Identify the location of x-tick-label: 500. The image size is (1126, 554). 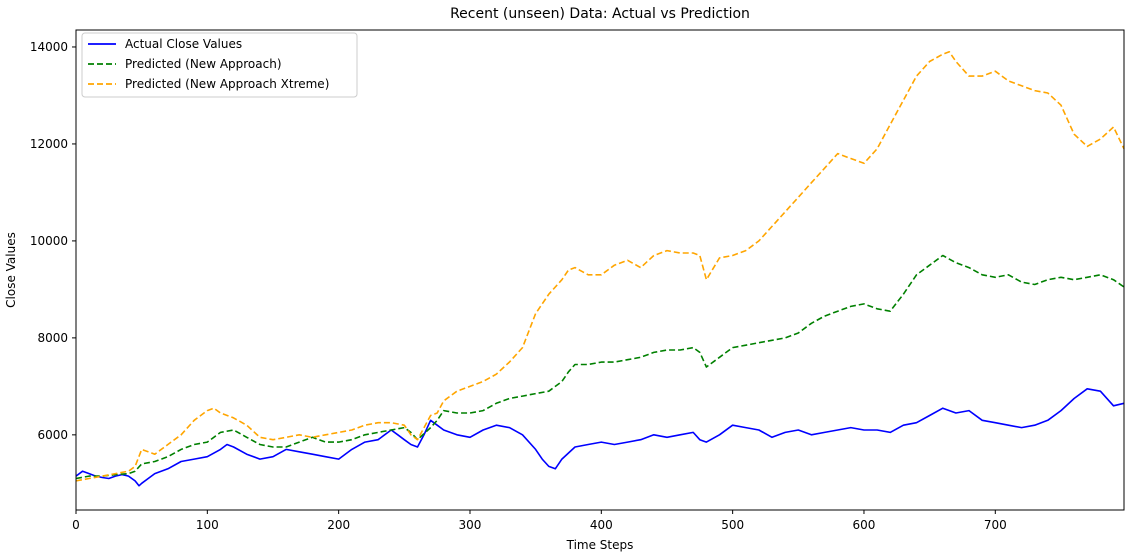
(732, 525).